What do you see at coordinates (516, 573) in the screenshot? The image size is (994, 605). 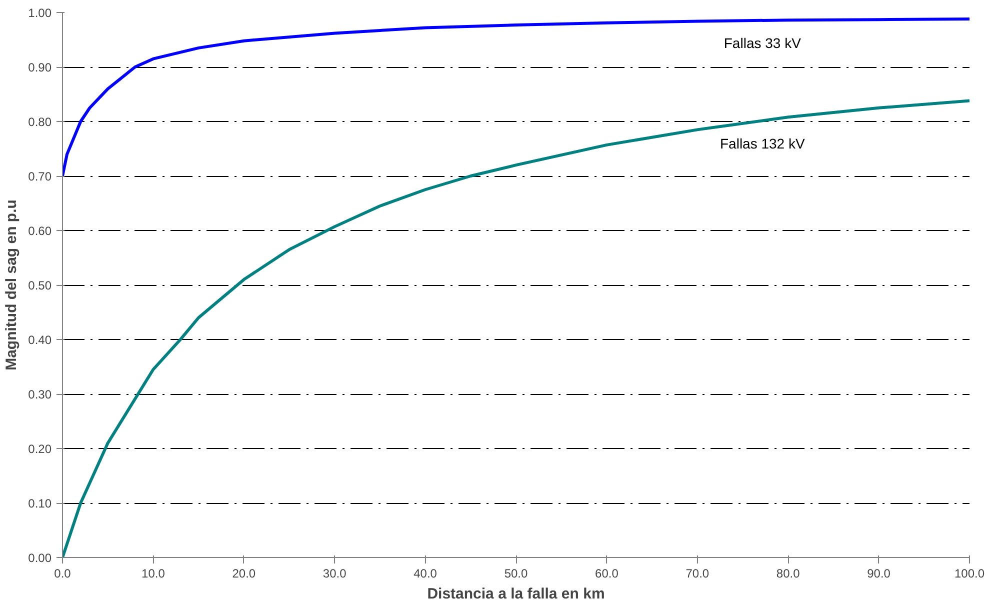 I see `x-tick-label: 50.0` at bounding box center [516, 573].